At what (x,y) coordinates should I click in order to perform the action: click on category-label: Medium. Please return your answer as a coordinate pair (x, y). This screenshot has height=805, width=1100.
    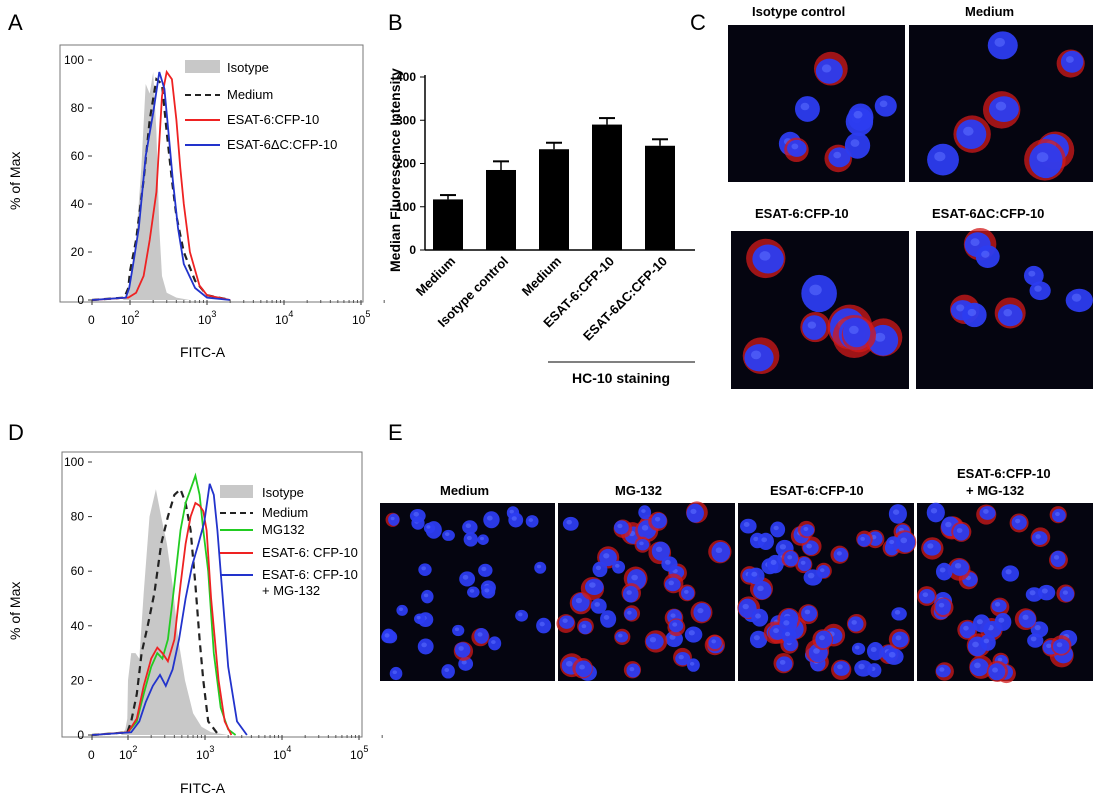
    Looking at the image, I should click on (541, 276).